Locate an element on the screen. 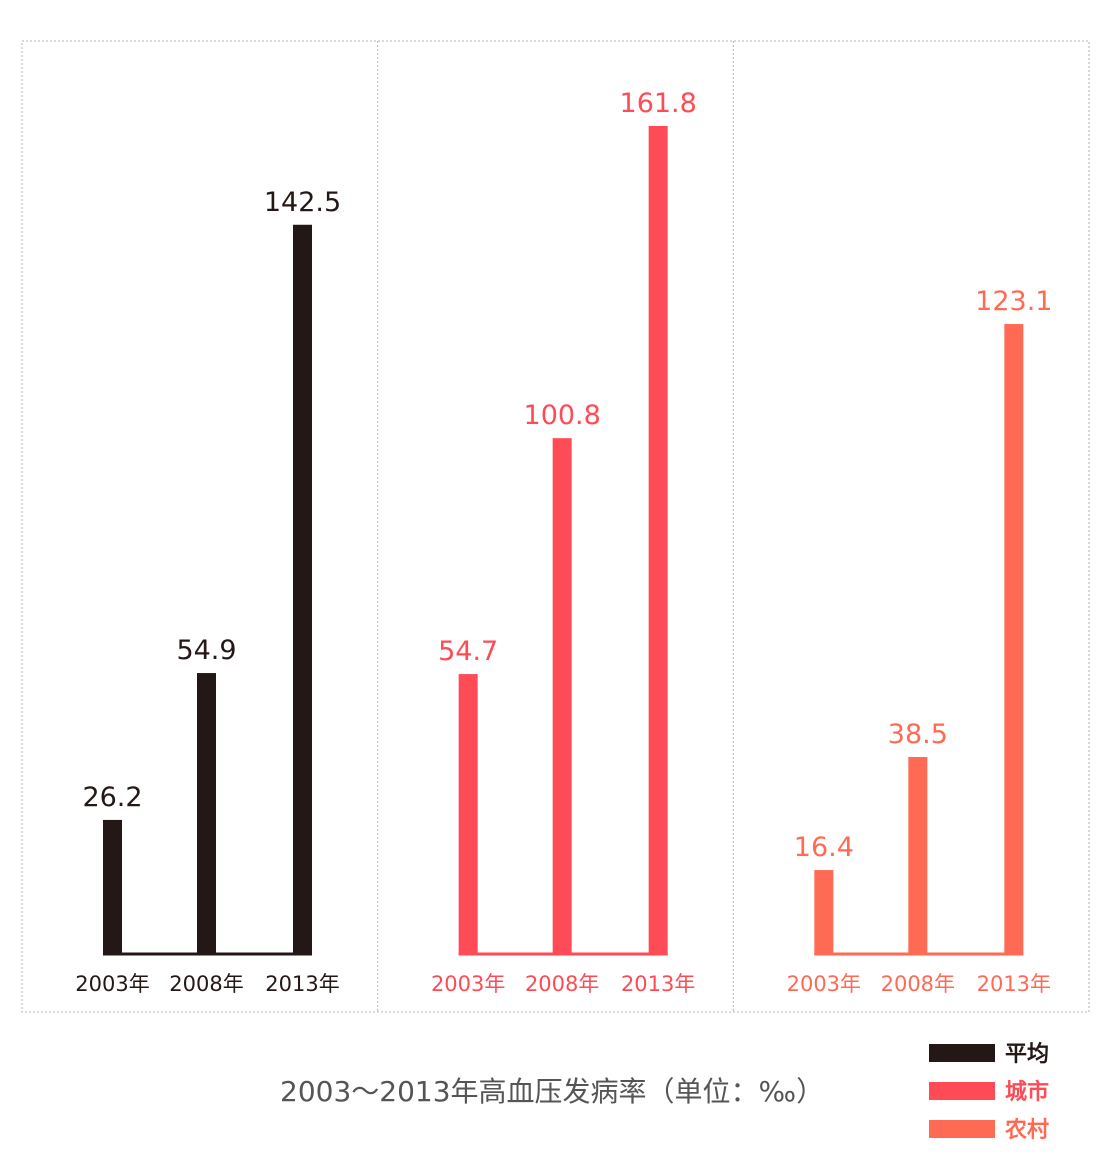 This screenshot has width=1115, height=1172. legend: 平均 城市 农村 is located at coordinates (1004, 1091).